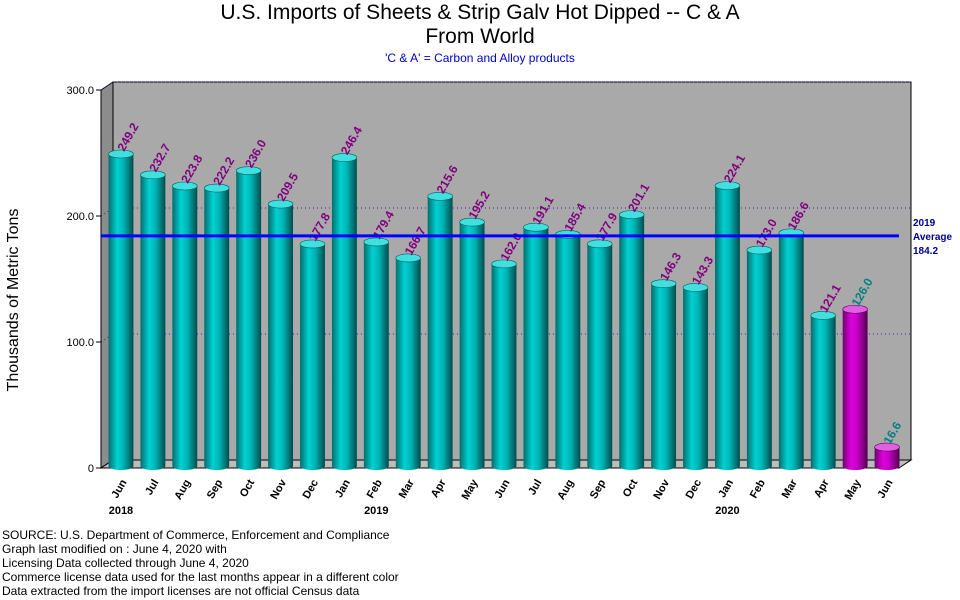 The height and width of the screenshot is (600, 960). Describe the element at coordinates (694, 489) in the screenshot. I see `x-tick-label: Dec` at that location.